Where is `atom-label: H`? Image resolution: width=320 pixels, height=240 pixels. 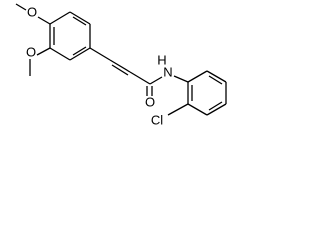
atom-label: H is located at coordinates (161, 59).